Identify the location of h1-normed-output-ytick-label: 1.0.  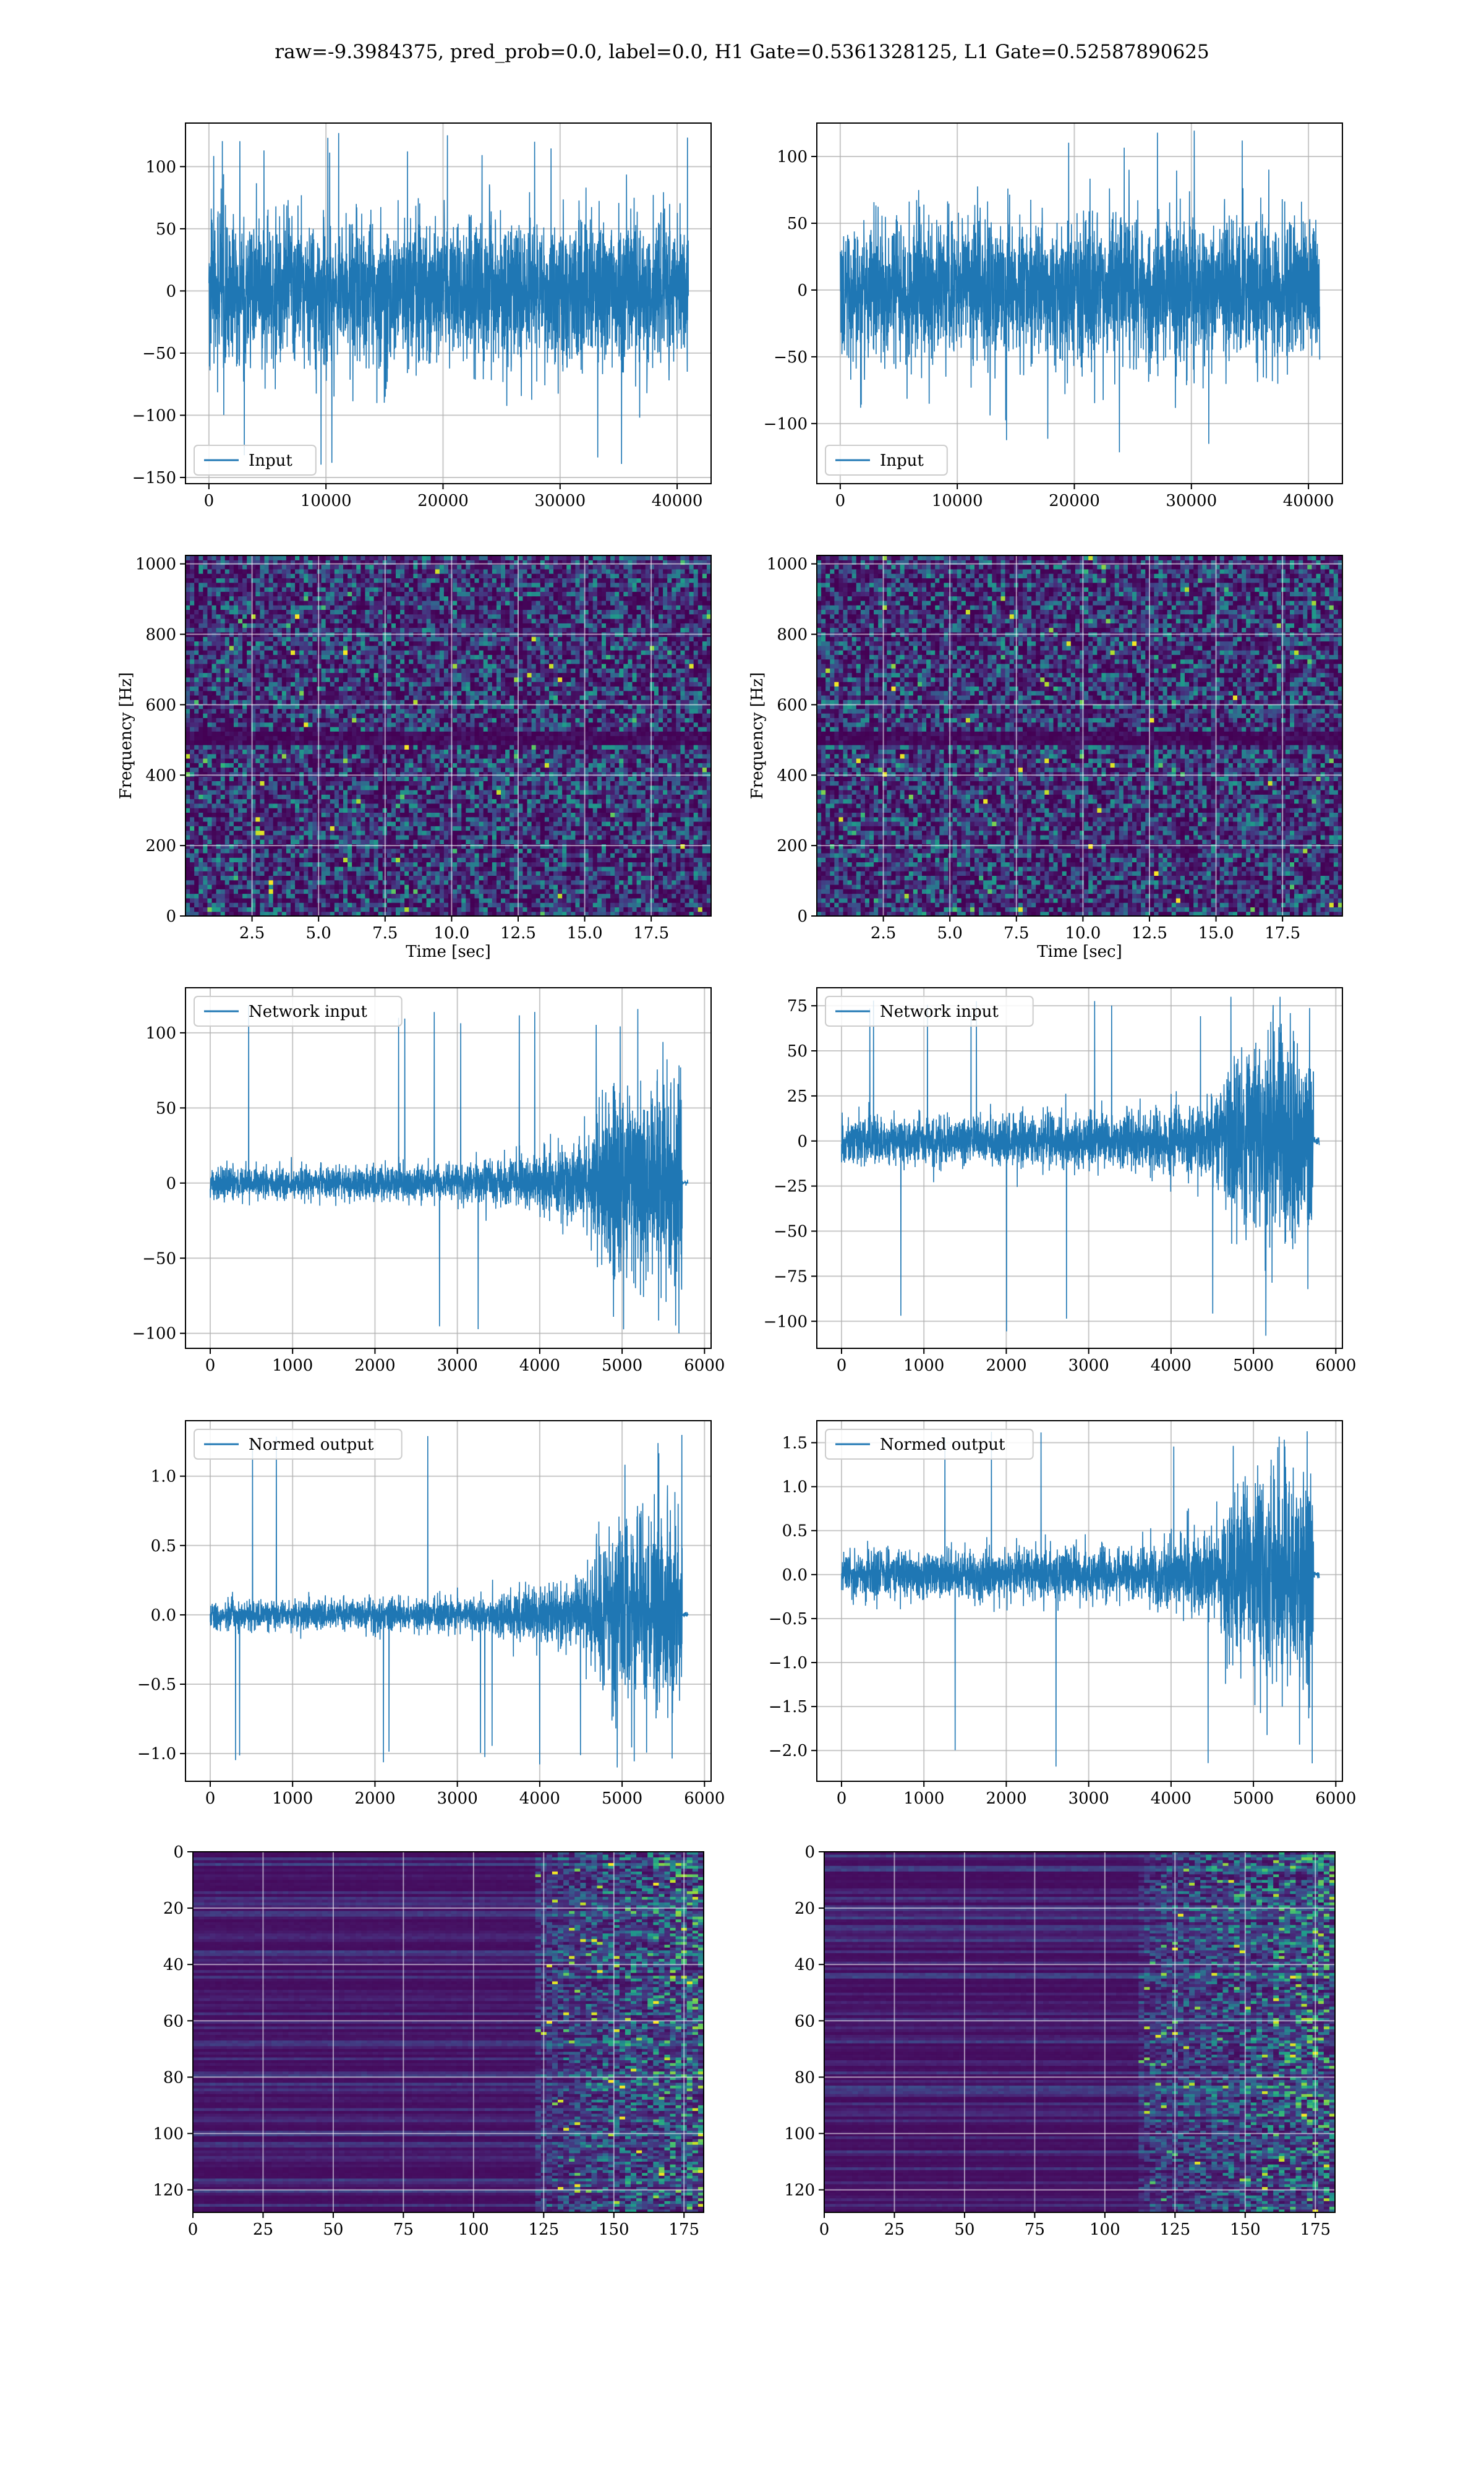
(163, 1477).